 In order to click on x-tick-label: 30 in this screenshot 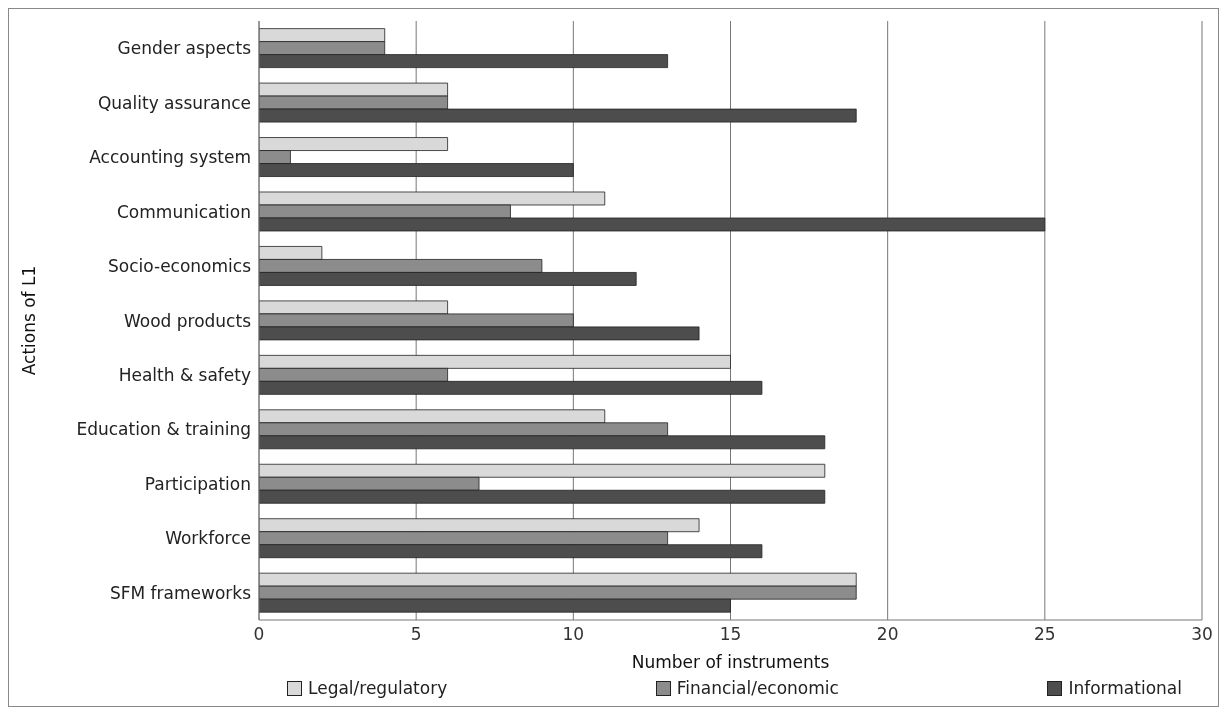, I will do `click(1202, 634)`.